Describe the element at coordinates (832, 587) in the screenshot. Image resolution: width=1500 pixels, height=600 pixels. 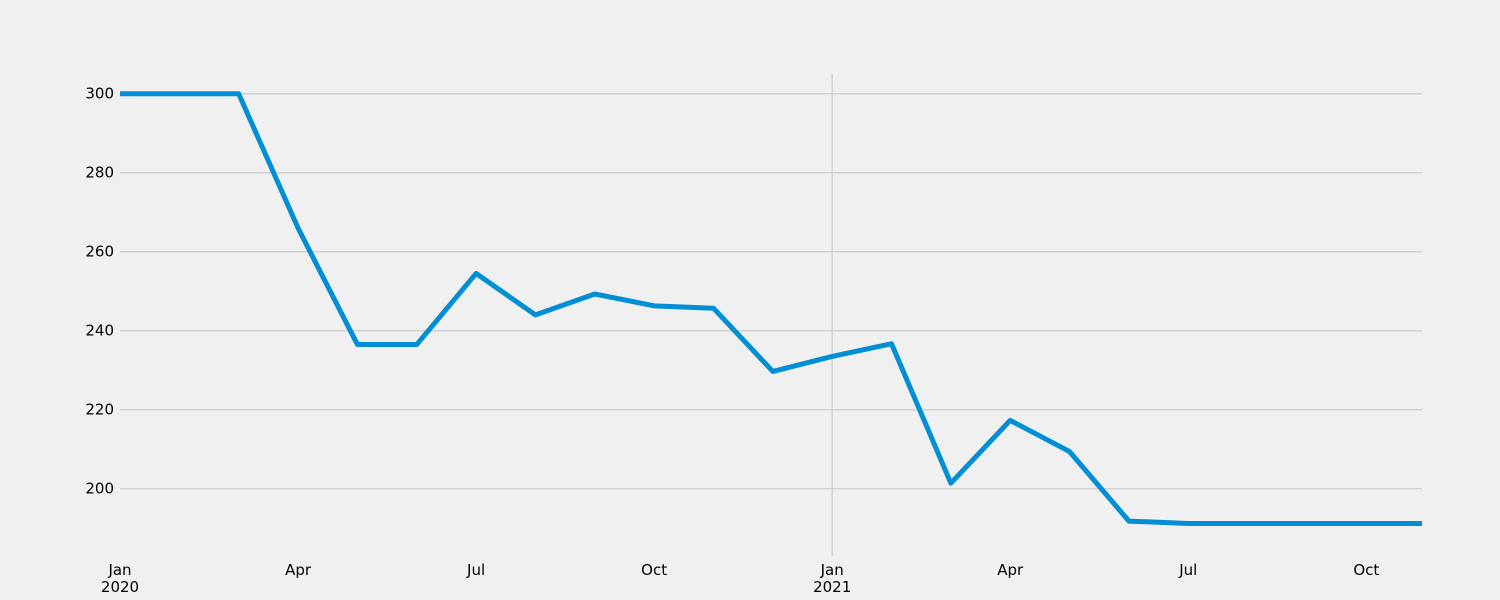
I see `x-tick-year-label: 2021` at that location.